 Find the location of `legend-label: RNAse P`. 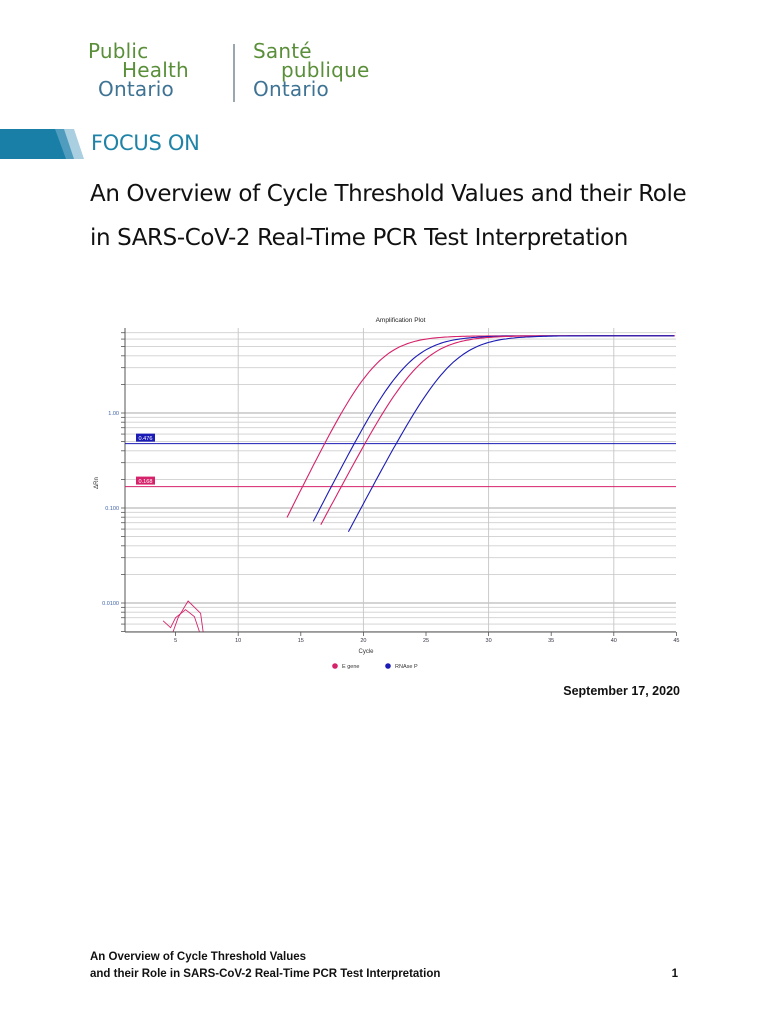

legend-label: RNAse P is located at coordinates (406, 667).